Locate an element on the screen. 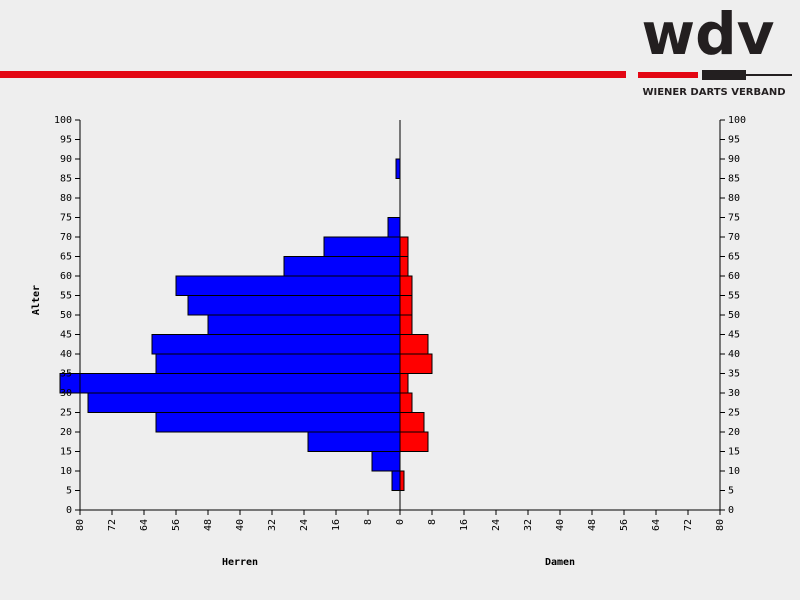  logo-name: WIENER DARTS VERBAND is located at coordinates (713, 92).